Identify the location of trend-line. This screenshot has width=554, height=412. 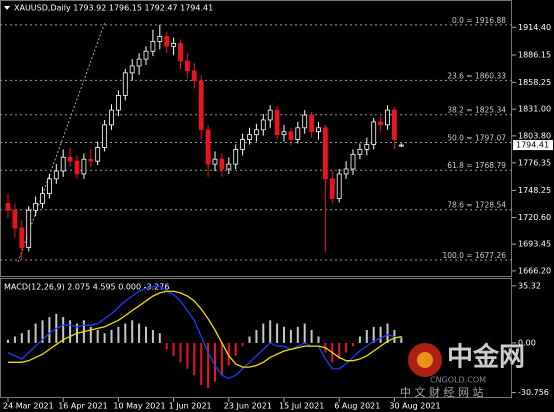
(61, 142).